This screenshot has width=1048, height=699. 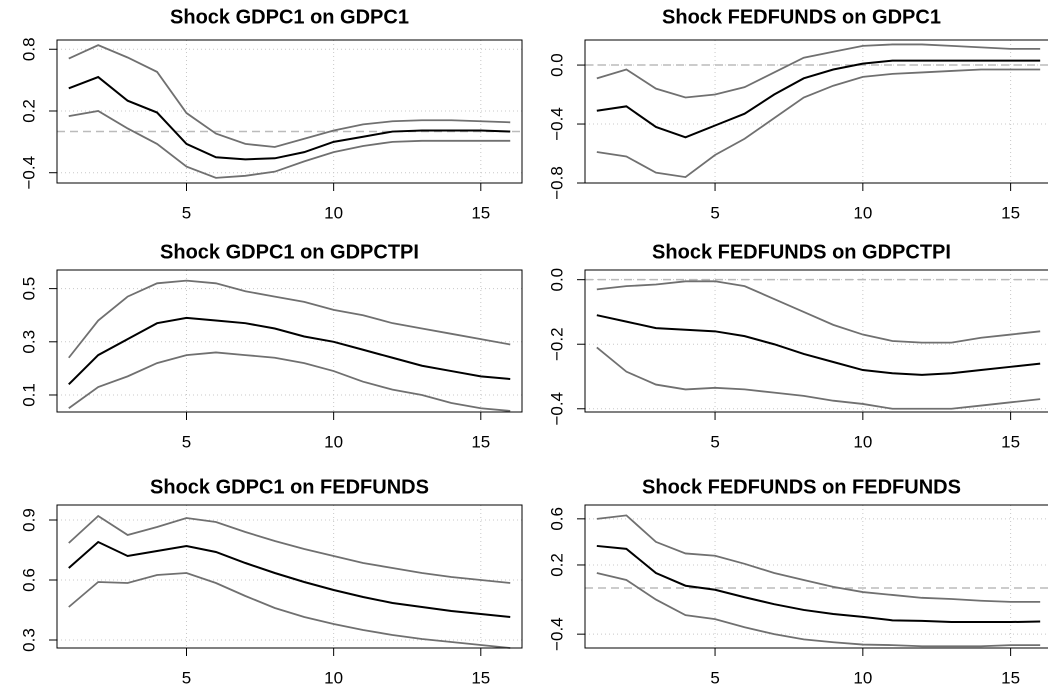 What do you see at coordinates (28, 49) in the screenshot?
I see `y-tick-label: 0.8` at bounding box center [28, 49].